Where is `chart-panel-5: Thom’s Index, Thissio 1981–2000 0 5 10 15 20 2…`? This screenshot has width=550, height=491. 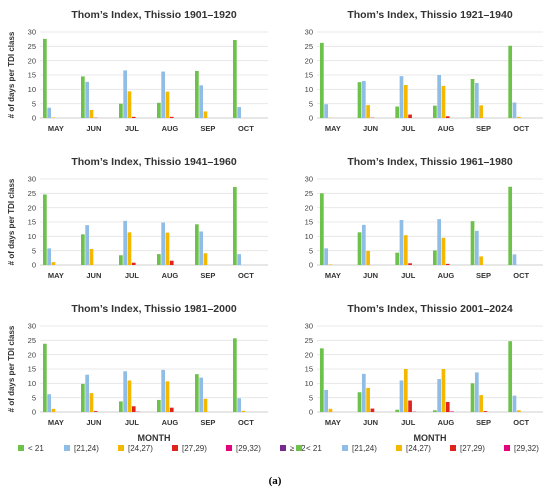
chart-panel-5: Thom’s Index, Thissio 1981–2000 0 5 10 15 20 2… is located at coordinates (137, 373).